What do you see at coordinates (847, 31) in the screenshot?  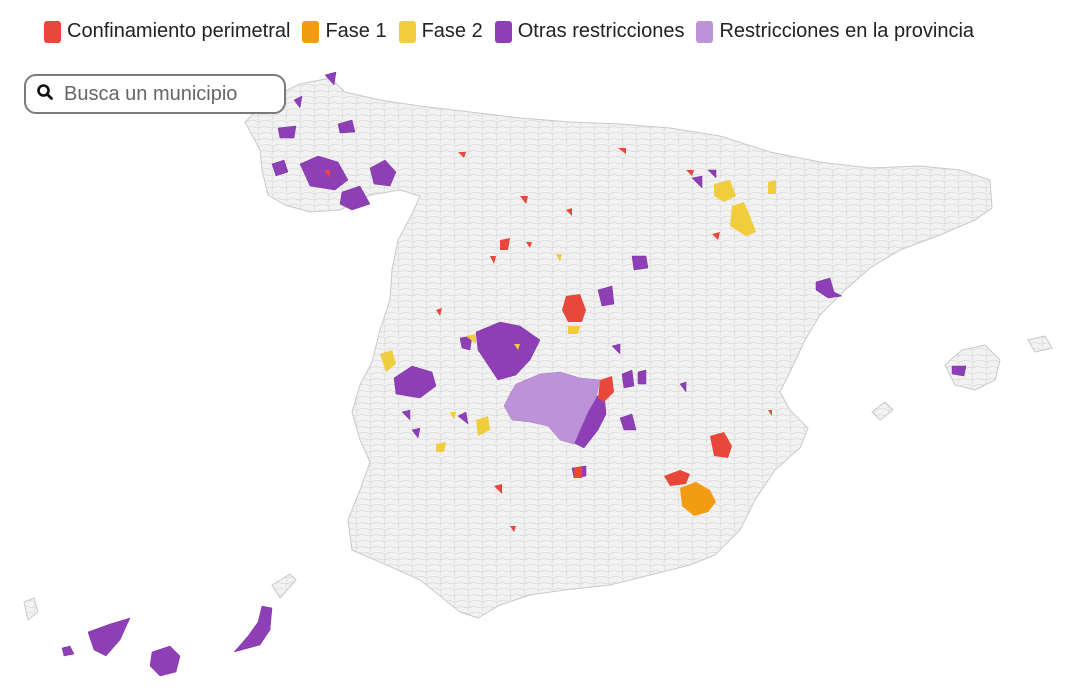 I see `legend-label: Restricciones en la provincia` at bounding box center [847, 31].